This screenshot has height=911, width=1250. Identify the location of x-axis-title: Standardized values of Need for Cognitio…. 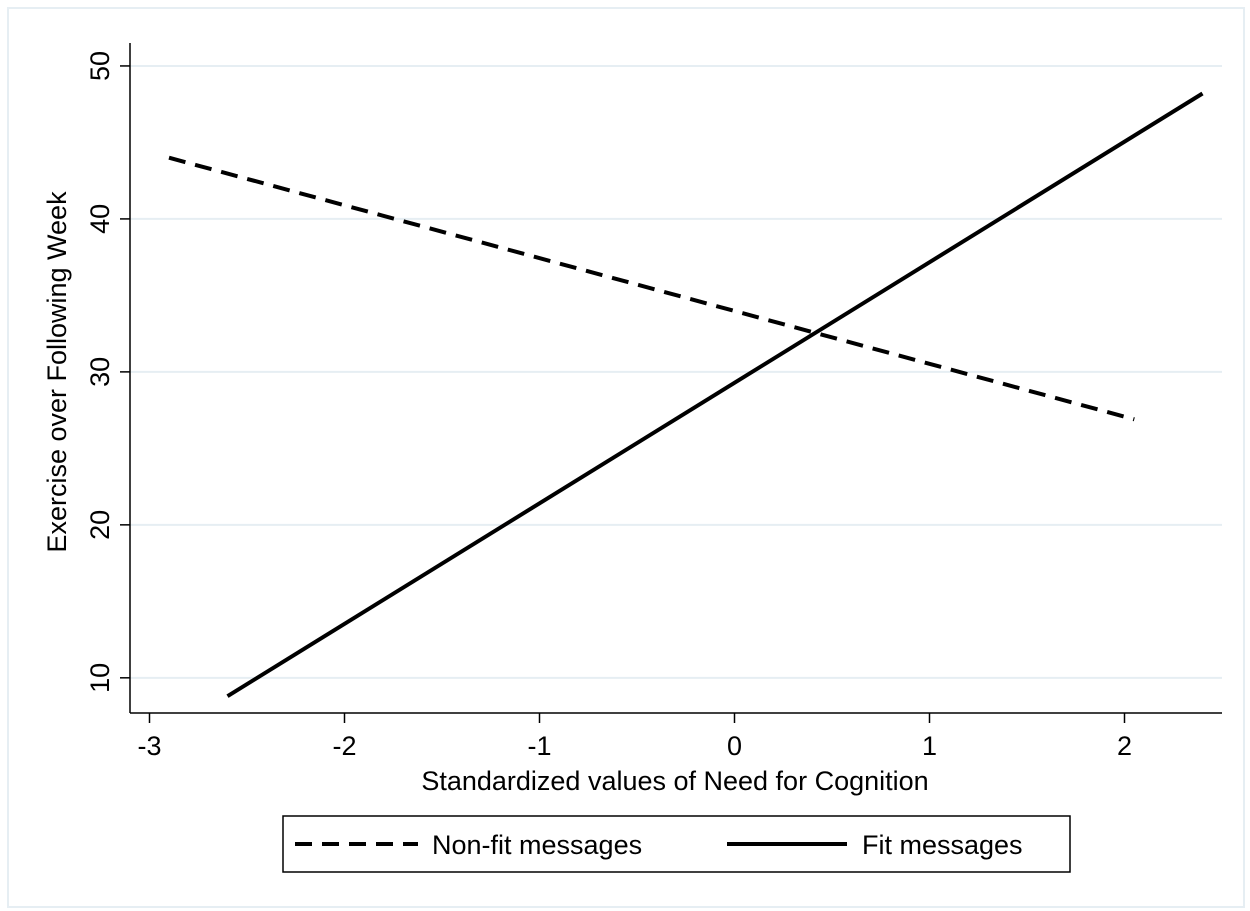
(674, 781).